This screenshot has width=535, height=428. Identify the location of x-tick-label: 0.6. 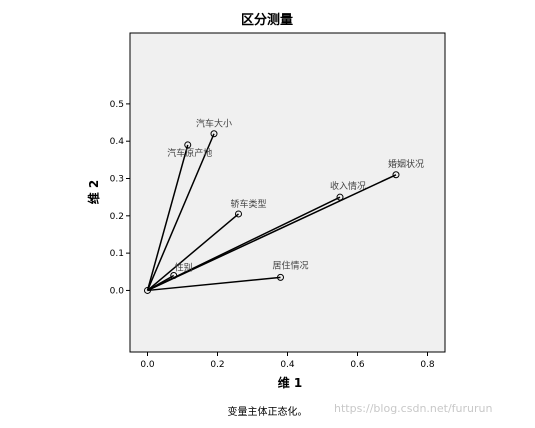
(357, 365).